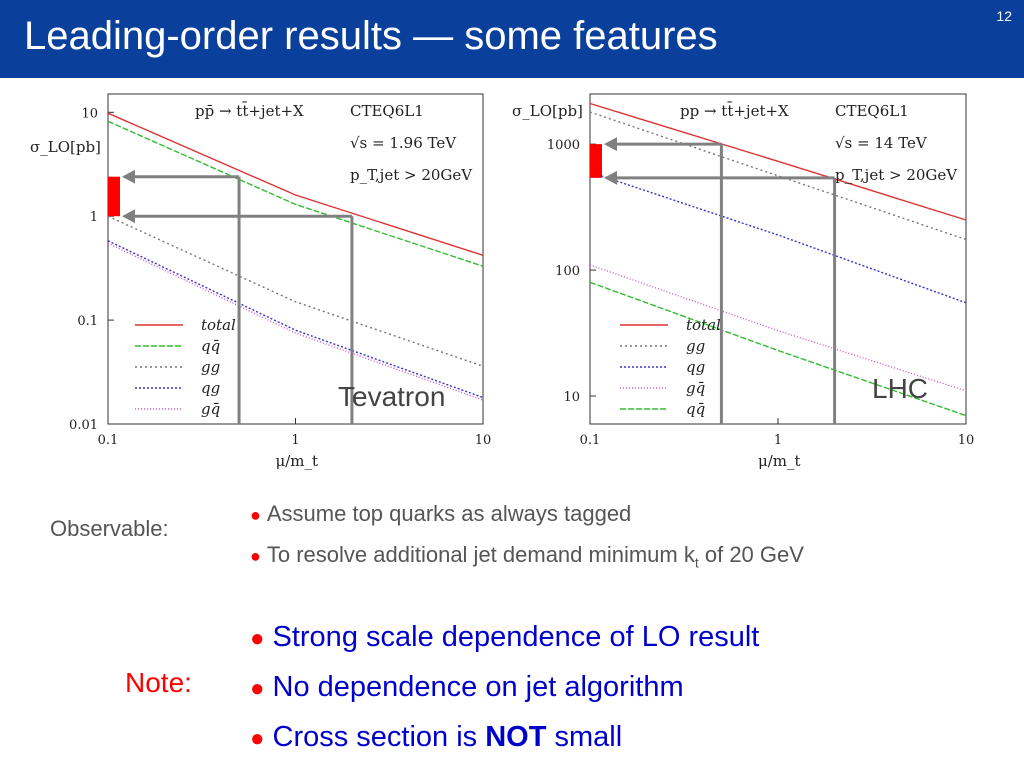  What do you see at coordinates (696, 562) in the screenshot?
I see `bullet-subscript: t` at bounding box center [696, 562].